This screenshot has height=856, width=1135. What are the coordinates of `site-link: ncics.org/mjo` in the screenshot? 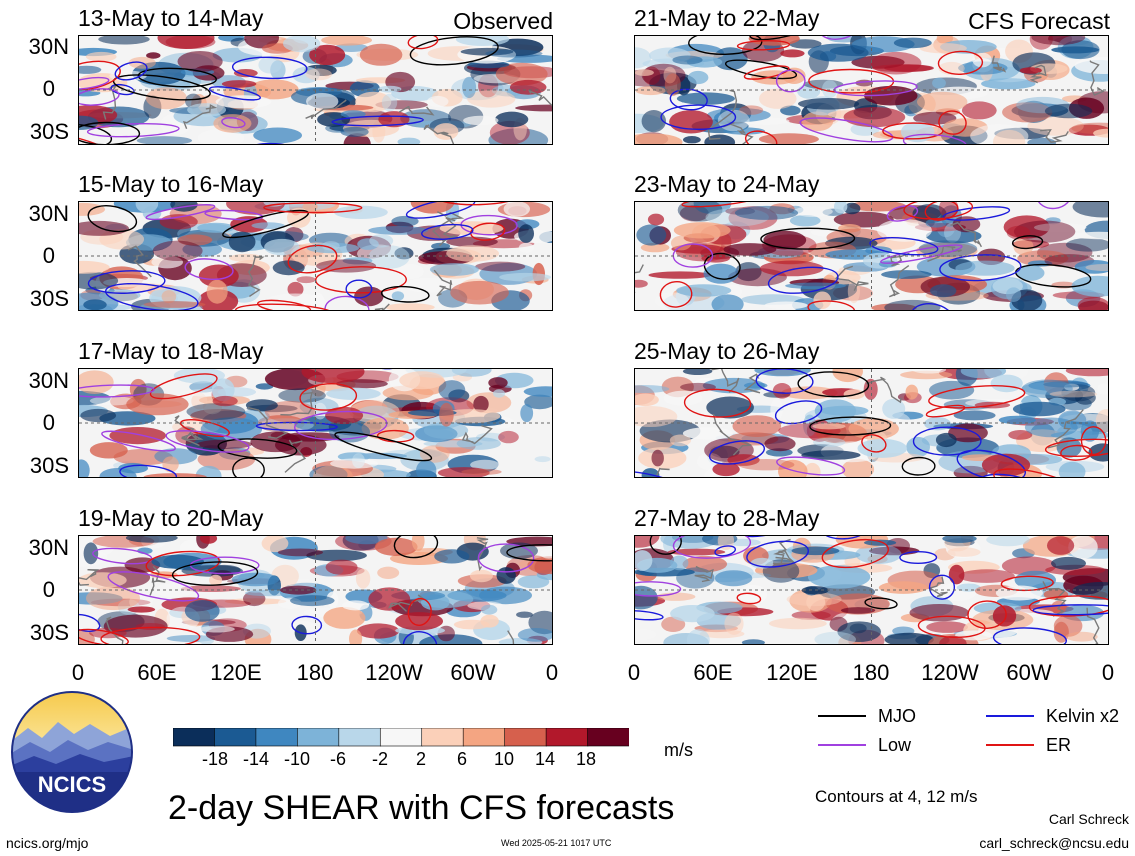 It's located at (47, 843).